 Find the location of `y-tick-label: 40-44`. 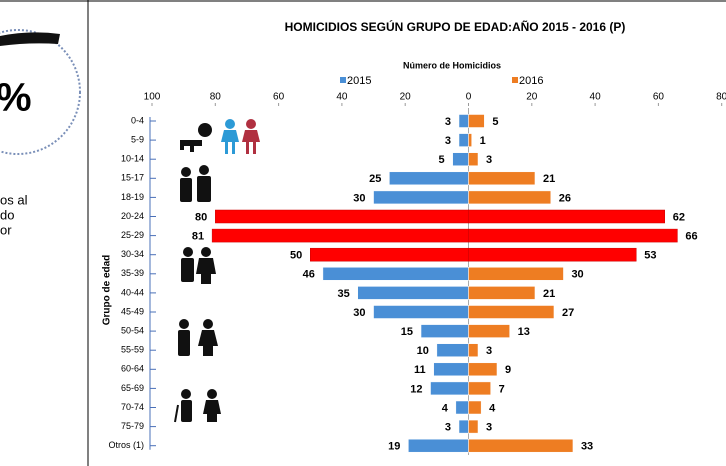

y-tick-label: 40-44 is located at coordinates (132, 292).